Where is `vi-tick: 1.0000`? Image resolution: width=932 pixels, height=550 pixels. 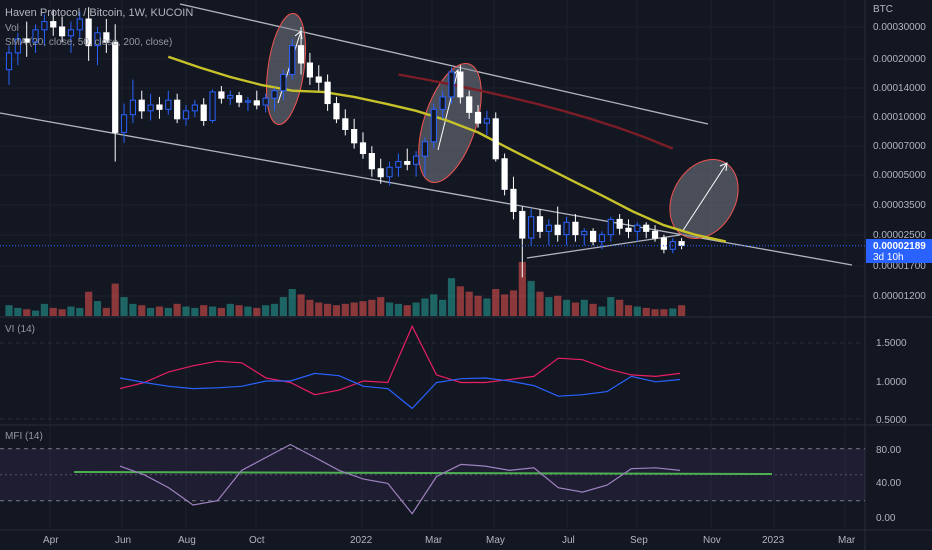
vi-tick: 1.0000 is located at coordinates (891, 382).